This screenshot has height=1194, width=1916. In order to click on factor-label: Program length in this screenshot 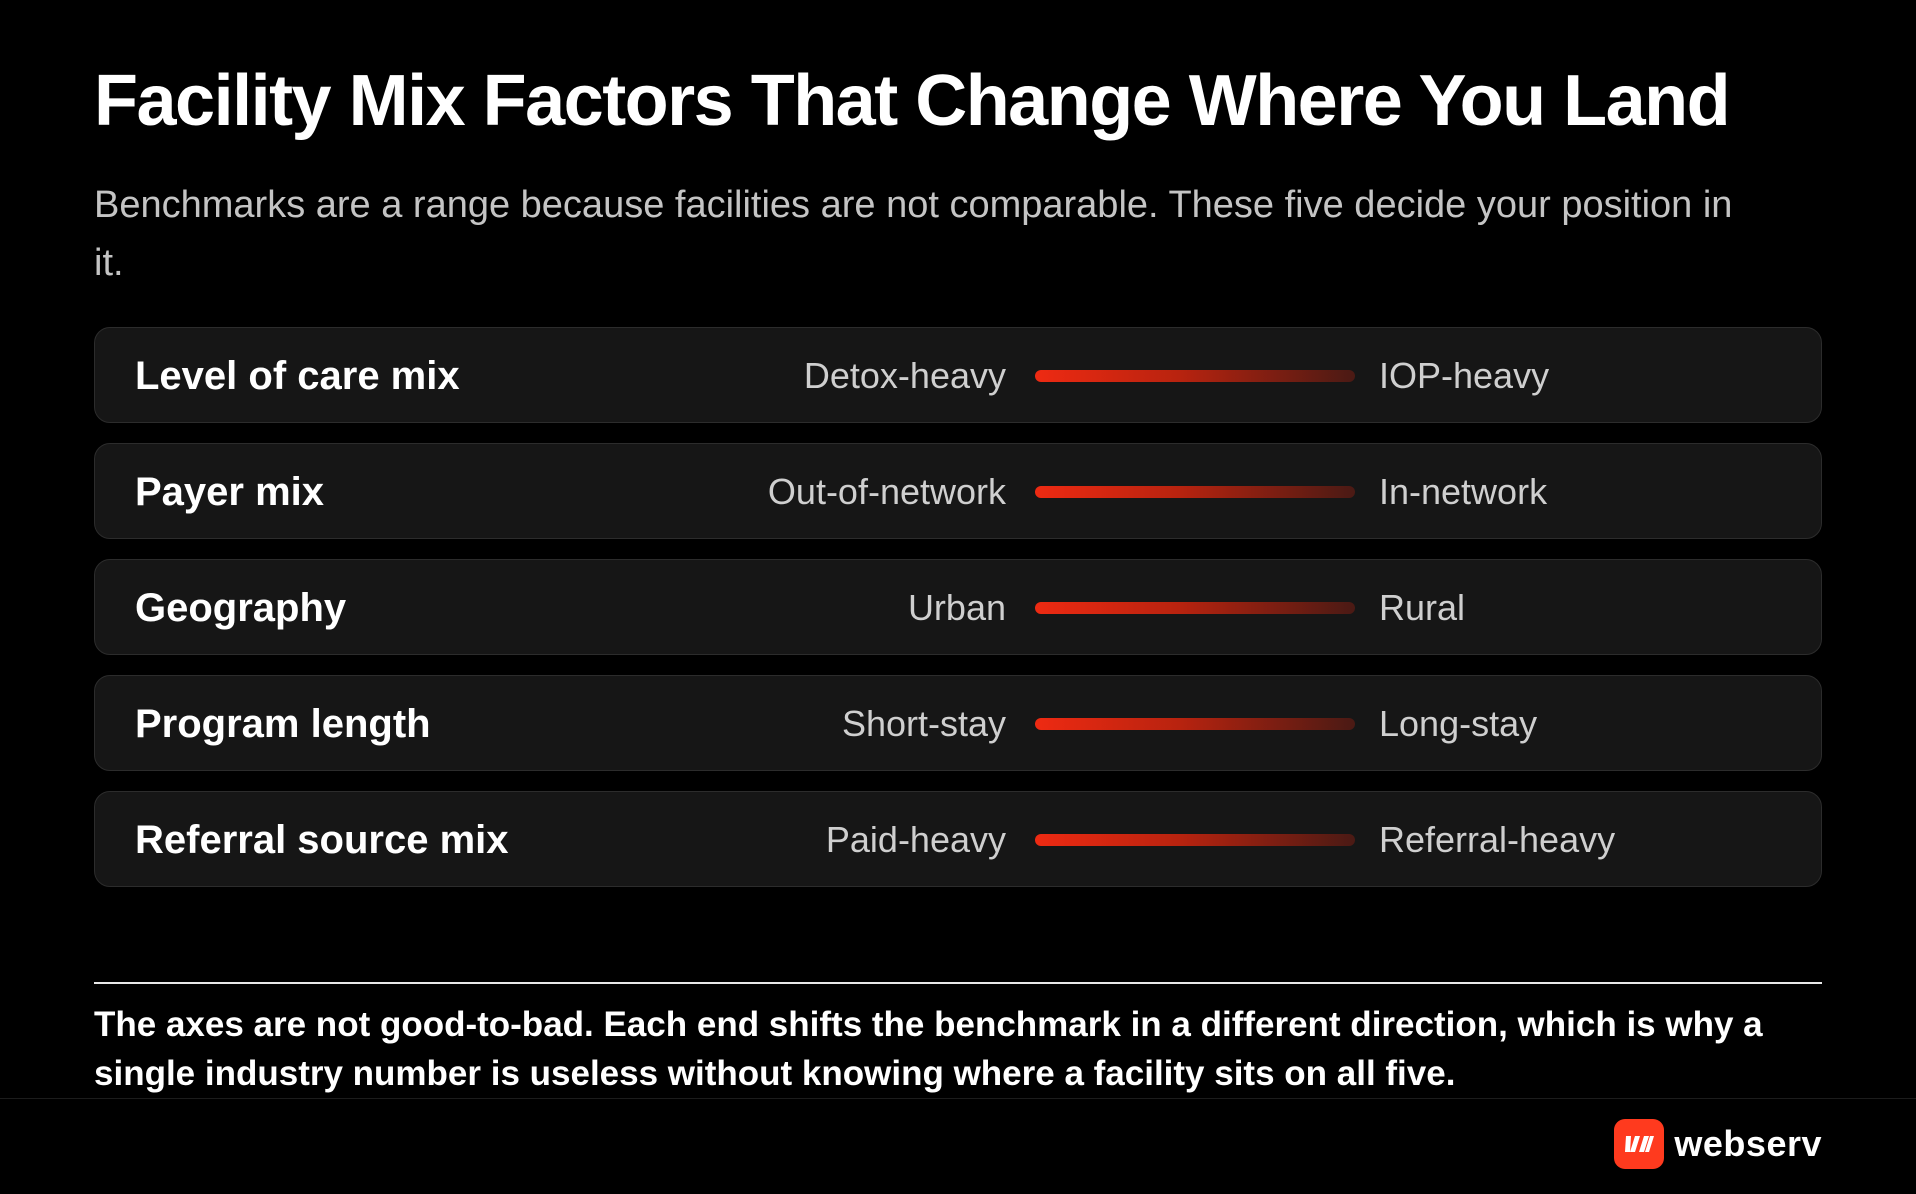, I will do `click(283, 724)`.